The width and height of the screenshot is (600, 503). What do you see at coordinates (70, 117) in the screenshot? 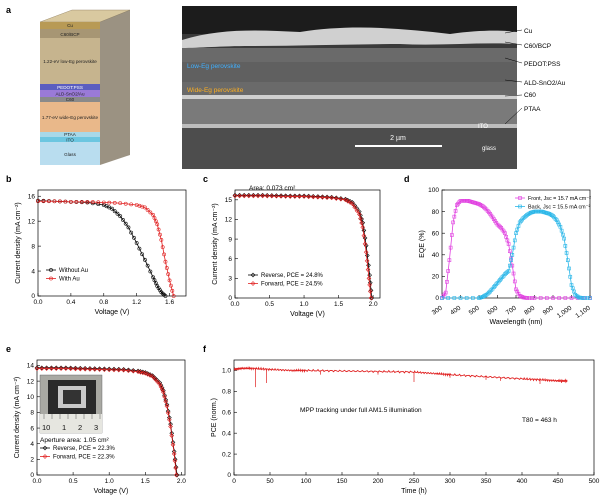
I see `stack-label-wide-eg: 1.77-eV wide-Eg perovskite` at bounding box center [70, 117].